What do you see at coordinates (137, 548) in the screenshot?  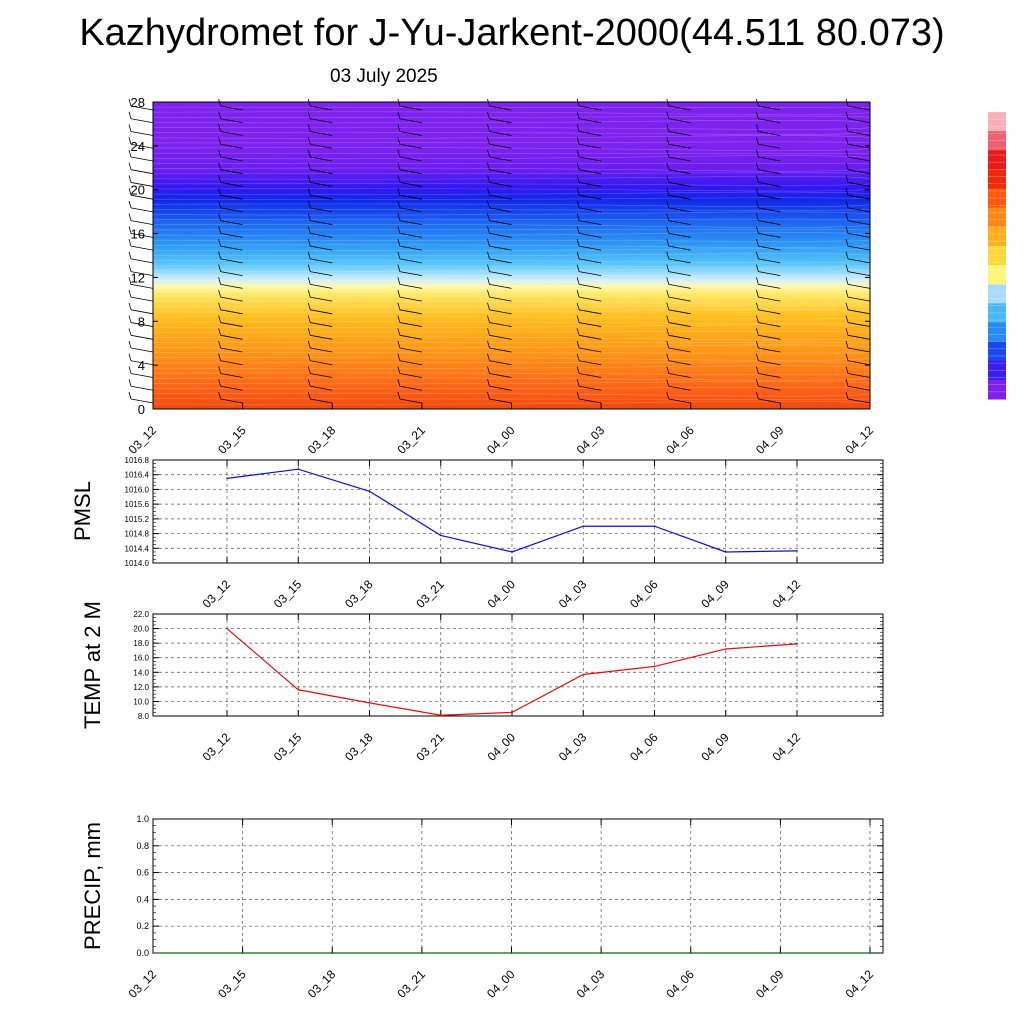 I see `y-tick-label: 1014.4` at bounding box center [137, 548].